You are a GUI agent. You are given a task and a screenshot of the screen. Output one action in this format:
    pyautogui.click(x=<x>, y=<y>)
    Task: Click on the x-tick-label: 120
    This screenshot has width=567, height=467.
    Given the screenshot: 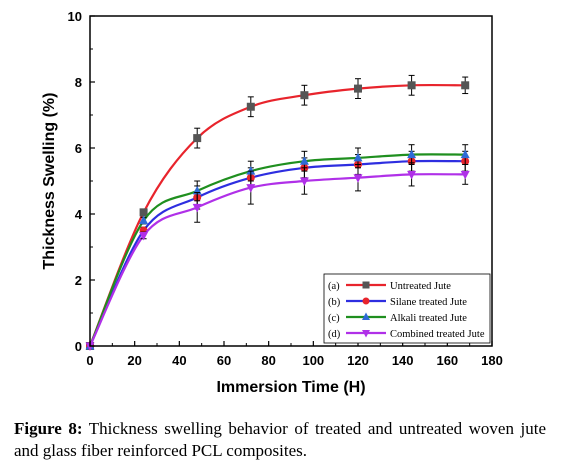 What is the action you would take?
    pyautogui.click(x=358, y=360)
    